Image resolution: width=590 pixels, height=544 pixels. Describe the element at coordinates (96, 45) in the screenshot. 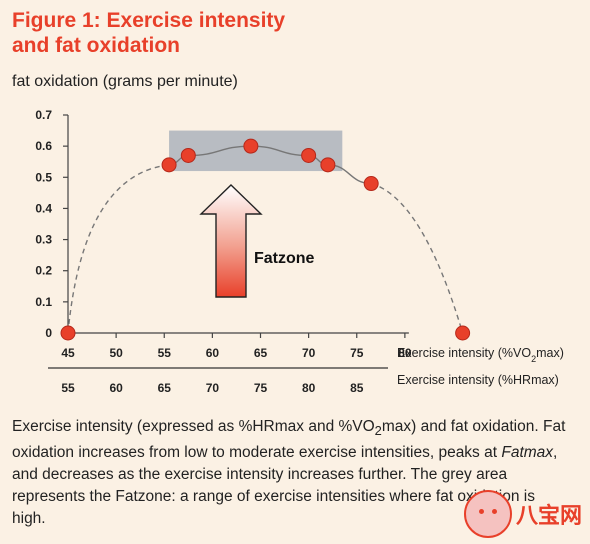

I see `figure-title-line2: and fat oxidation` at that location.